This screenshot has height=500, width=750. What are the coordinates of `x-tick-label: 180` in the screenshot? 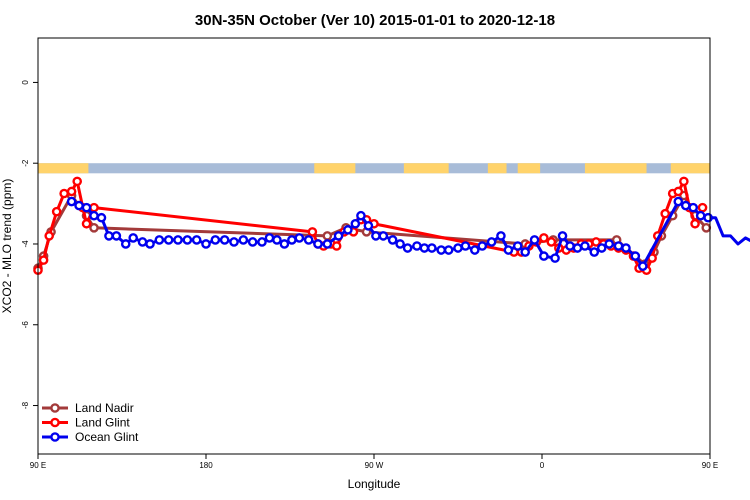 It's located at (206, 465).